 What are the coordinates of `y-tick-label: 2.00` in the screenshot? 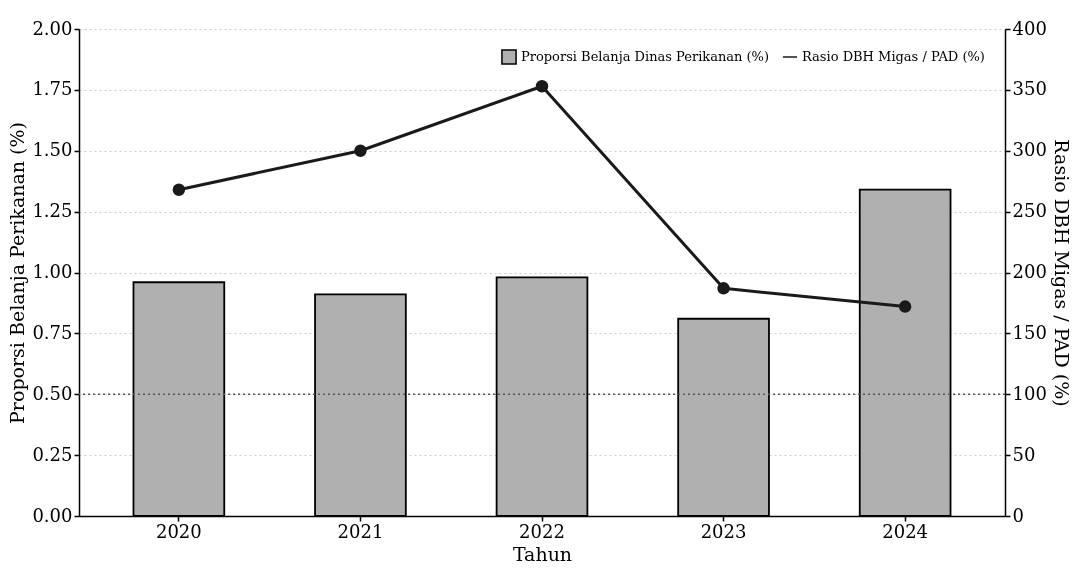 It's located at (52, 28).